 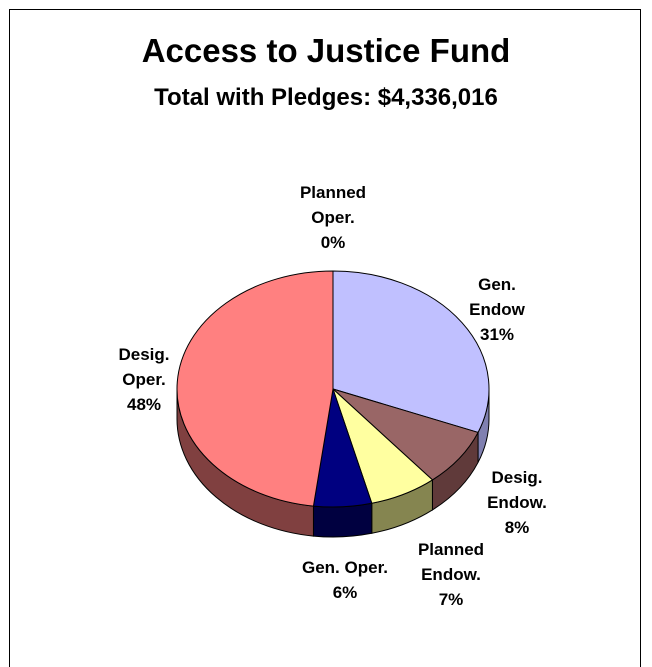 I want to click on chart-subtitle: Total with Pledges: $4,336,016, so click(x=326, y=97).